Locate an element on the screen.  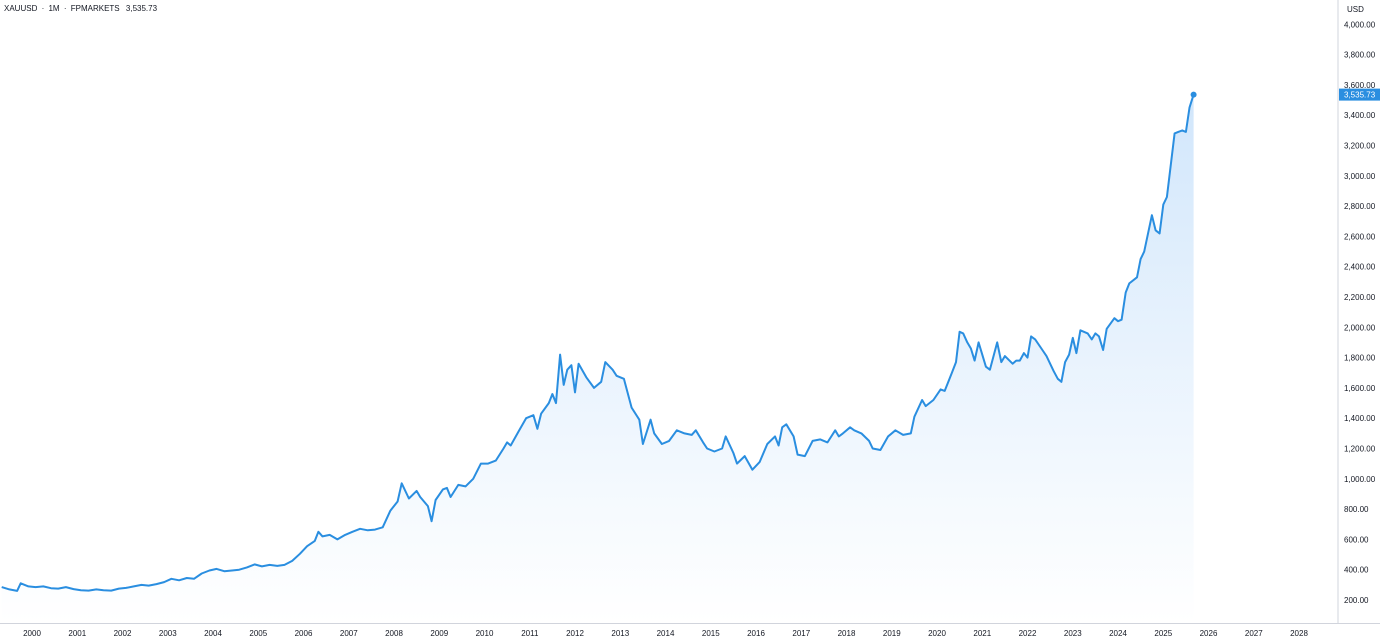
x-tick-label: 2002 is located at coordinates (123, 633).